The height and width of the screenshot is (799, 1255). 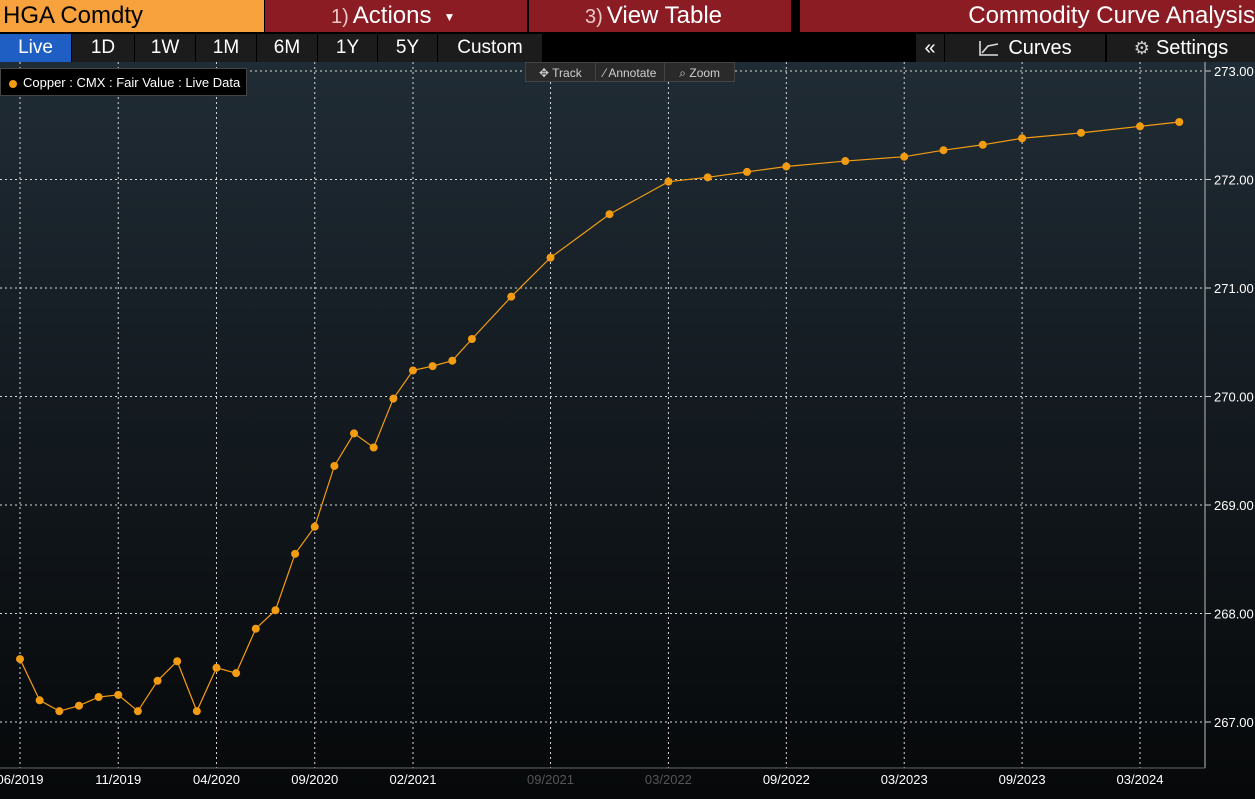 I want to click on x-tick-label: 09/2023, so click(x=1022, y=779).